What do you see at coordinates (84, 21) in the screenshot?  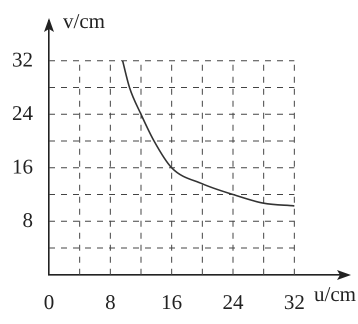 I see `y-axis-title: v/cm` at bounding box center [84, 21].